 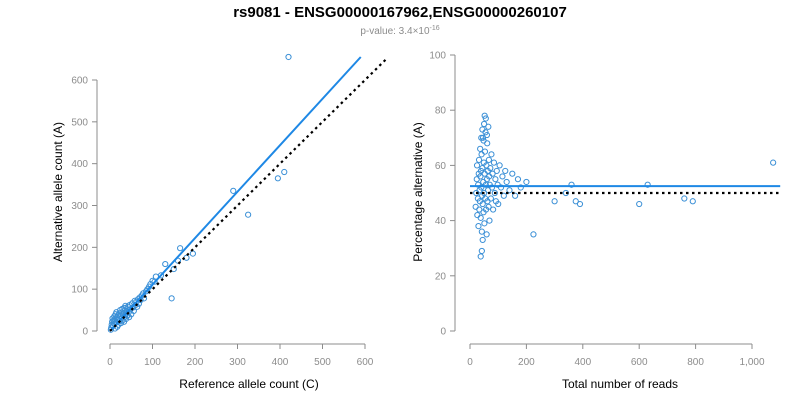 I want to click on left-y-tick-label: 200, so click(x=79, y=248).